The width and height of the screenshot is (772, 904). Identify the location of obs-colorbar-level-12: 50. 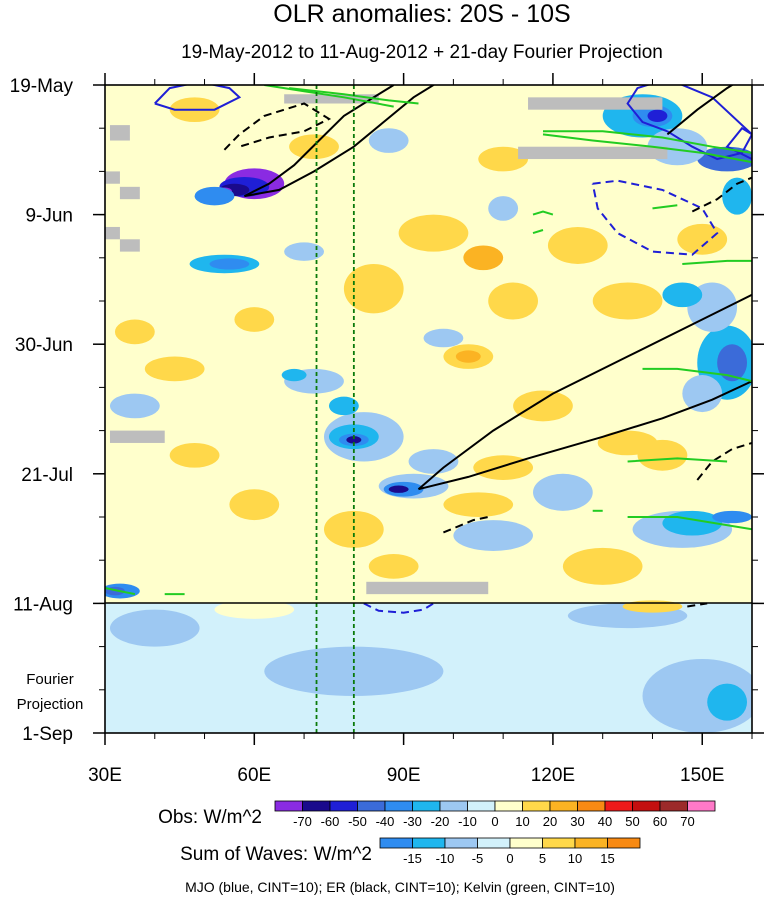
(632, 821).